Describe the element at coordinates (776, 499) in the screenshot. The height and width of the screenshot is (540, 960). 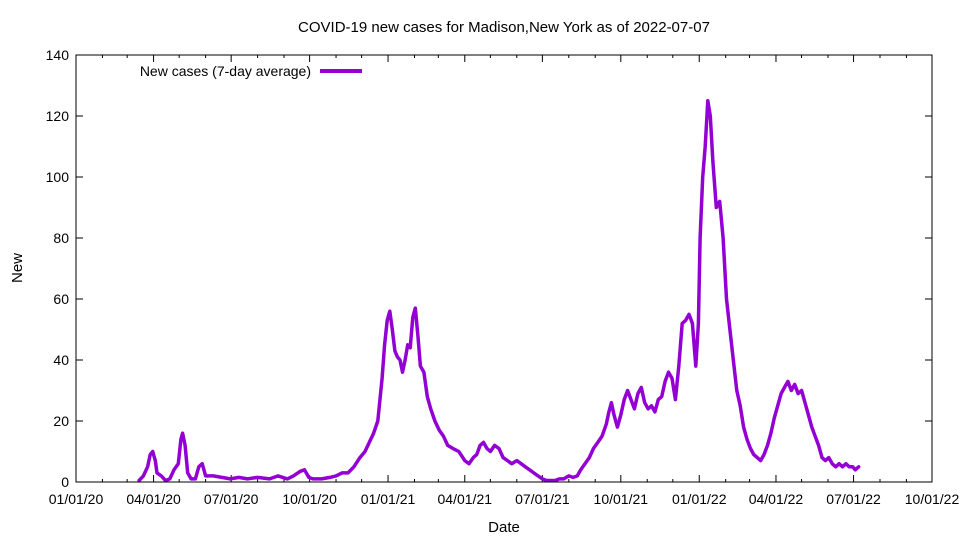
I see `x-tick-label: 04/01/22` at that location.